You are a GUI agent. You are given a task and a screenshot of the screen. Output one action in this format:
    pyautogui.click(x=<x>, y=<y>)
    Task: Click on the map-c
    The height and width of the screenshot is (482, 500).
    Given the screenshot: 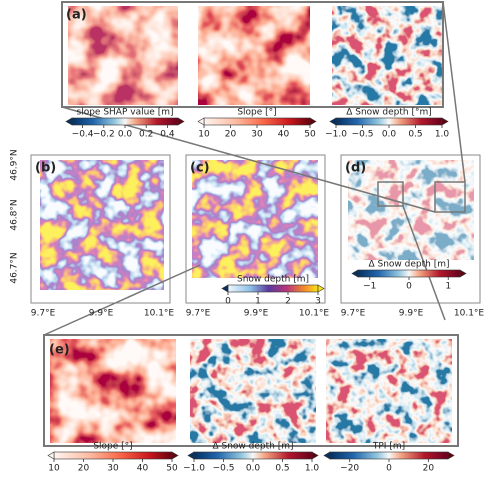 What is the action you would take?
    pyautogui.click(x=255, y=219)
    